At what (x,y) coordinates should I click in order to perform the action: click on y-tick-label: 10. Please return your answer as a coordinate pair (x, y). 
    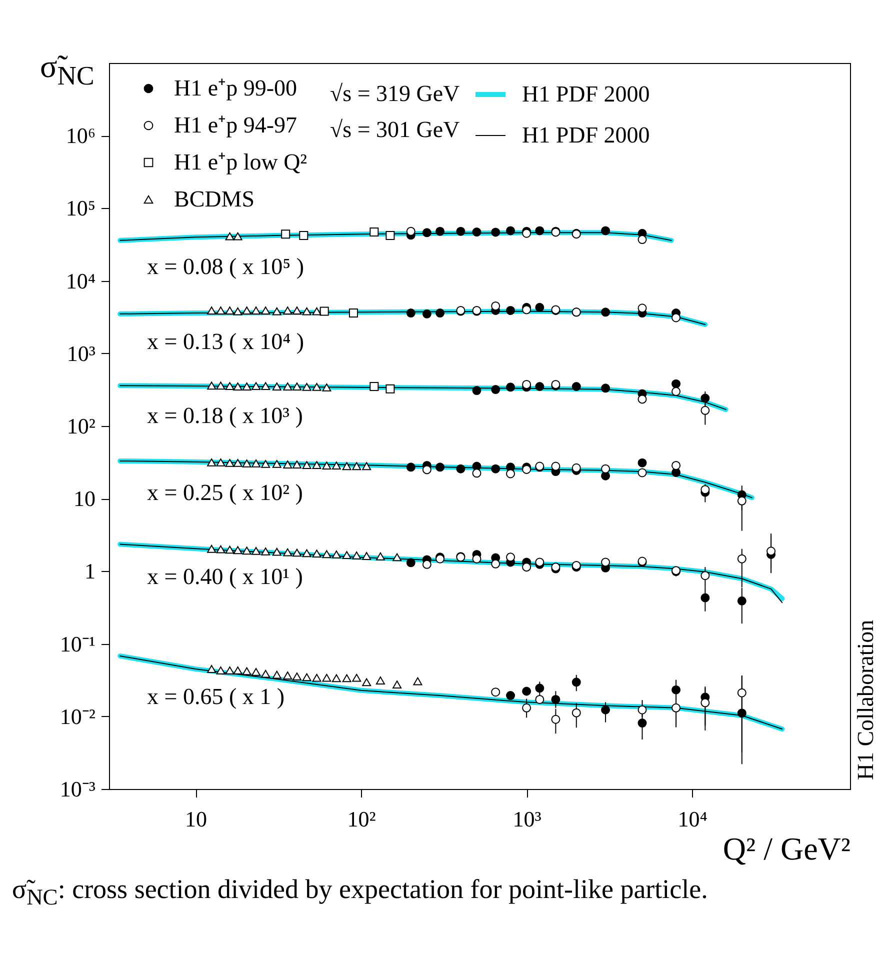
    Looking at the image, I should click on (85, 499).